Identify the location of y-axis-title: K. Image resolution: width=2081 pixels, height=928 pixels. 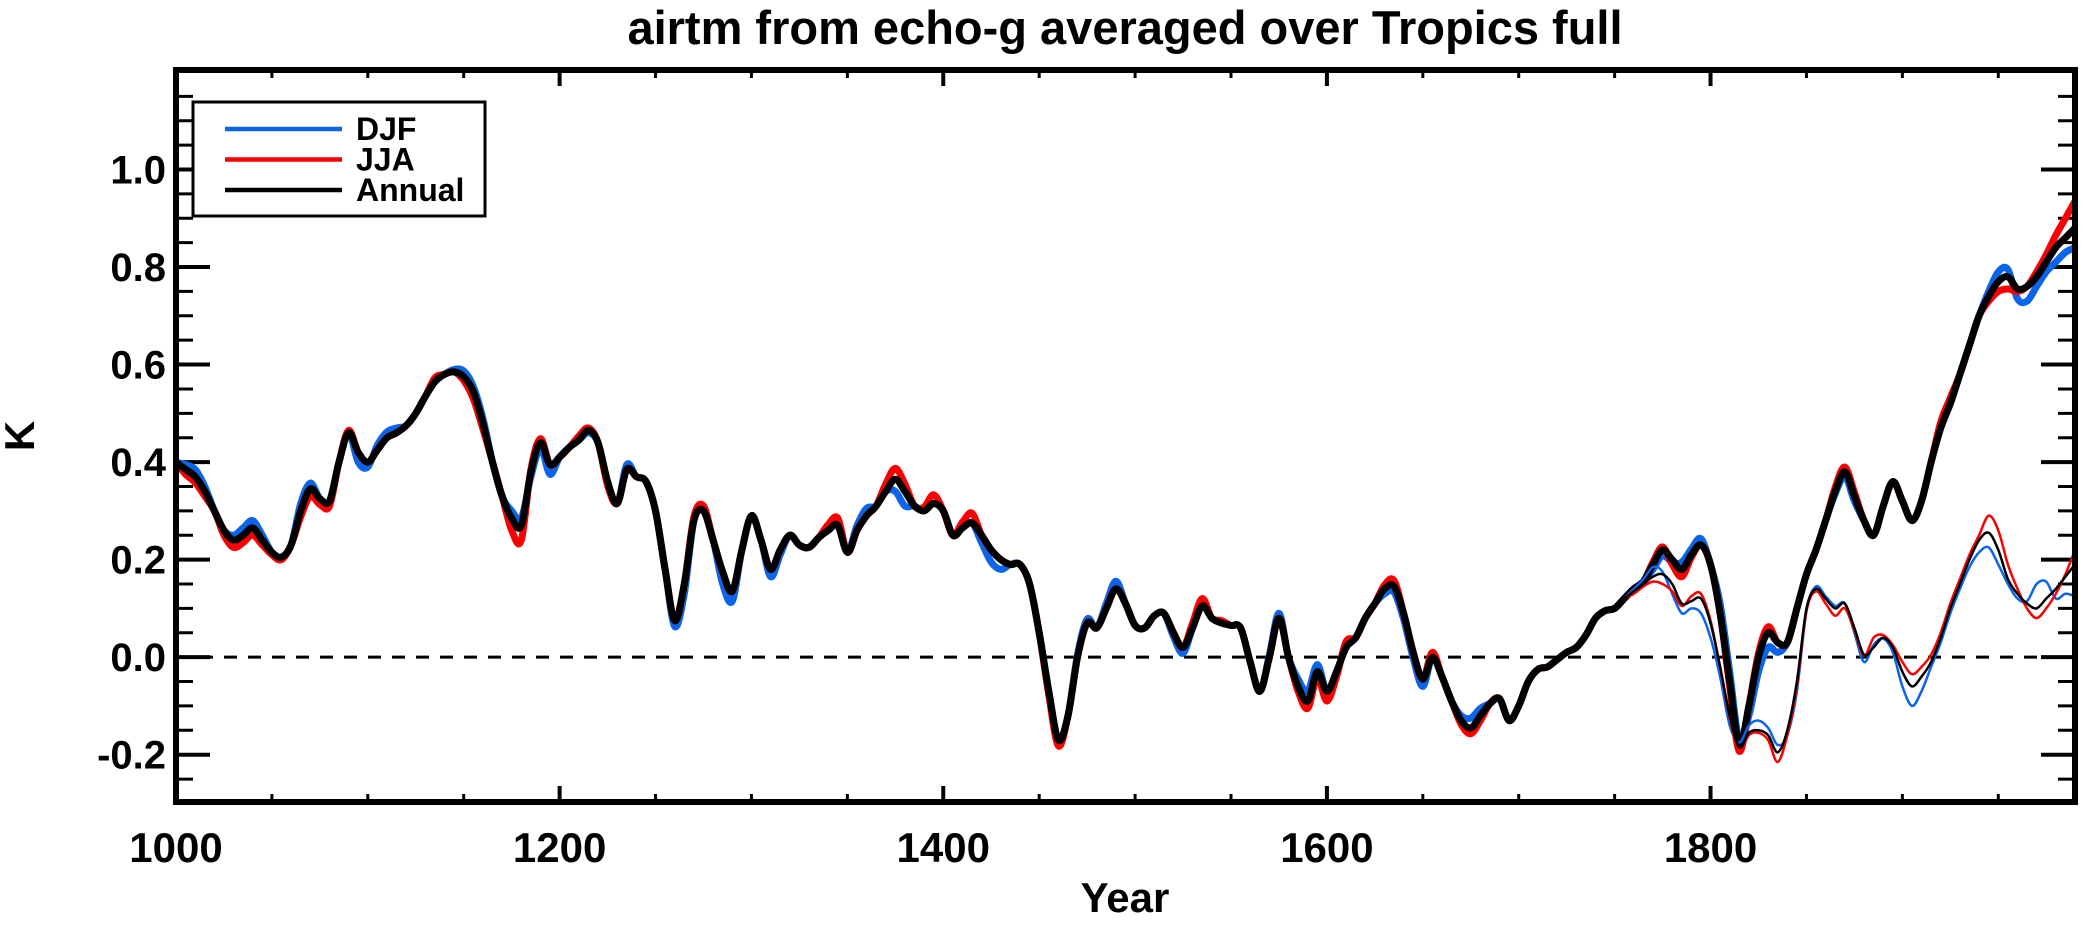
(21, 436).